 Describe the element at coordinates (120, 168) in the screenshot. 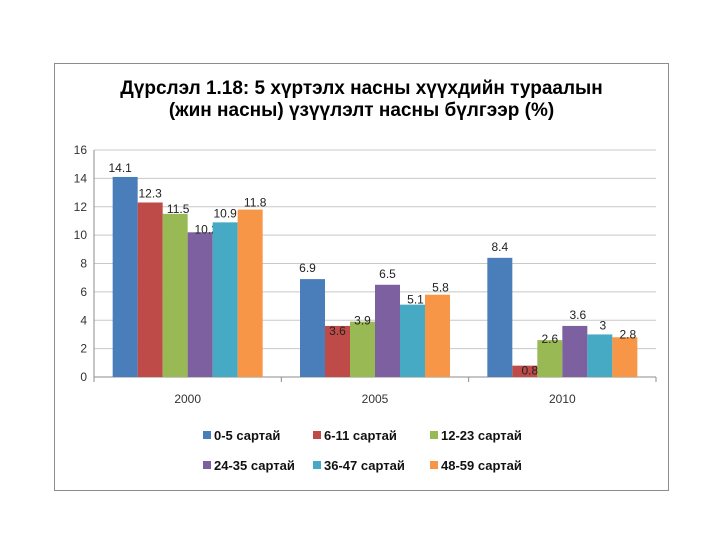

I see `data-label-2000-0-5-сартай: 14.1` at that location.